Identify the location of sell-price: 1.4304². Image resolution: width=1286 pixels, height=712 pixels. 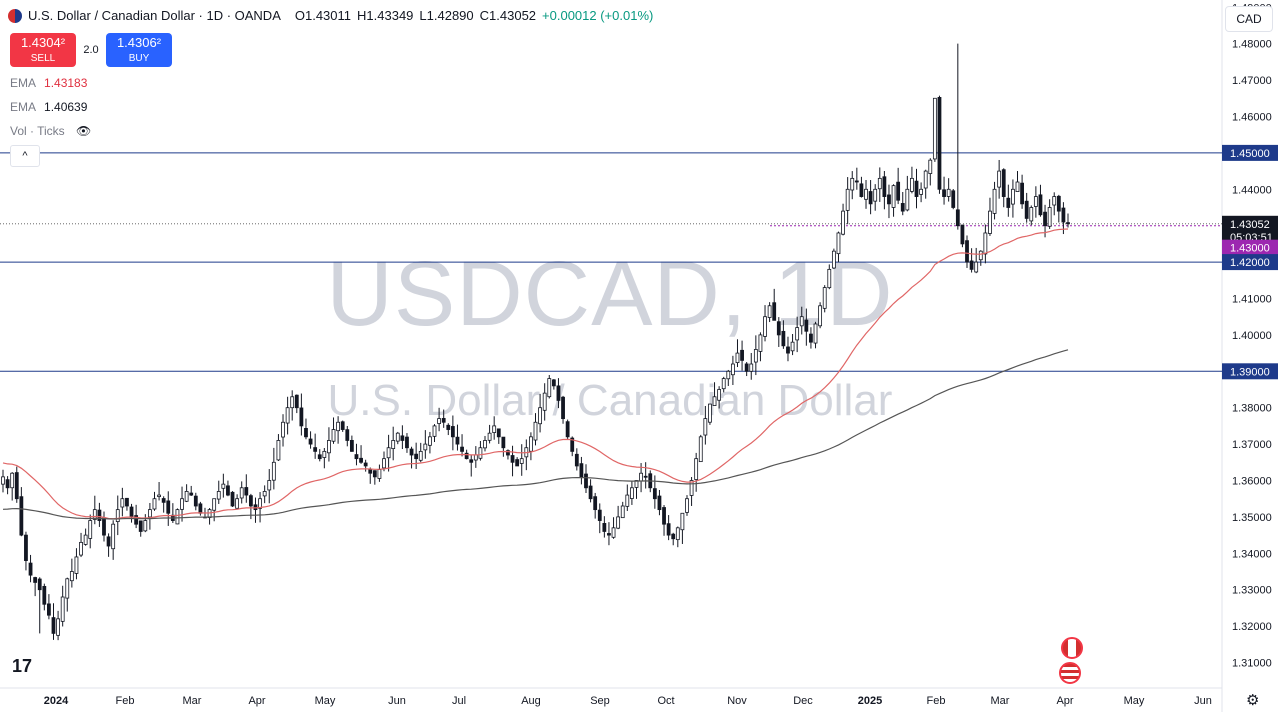
(43, 42).